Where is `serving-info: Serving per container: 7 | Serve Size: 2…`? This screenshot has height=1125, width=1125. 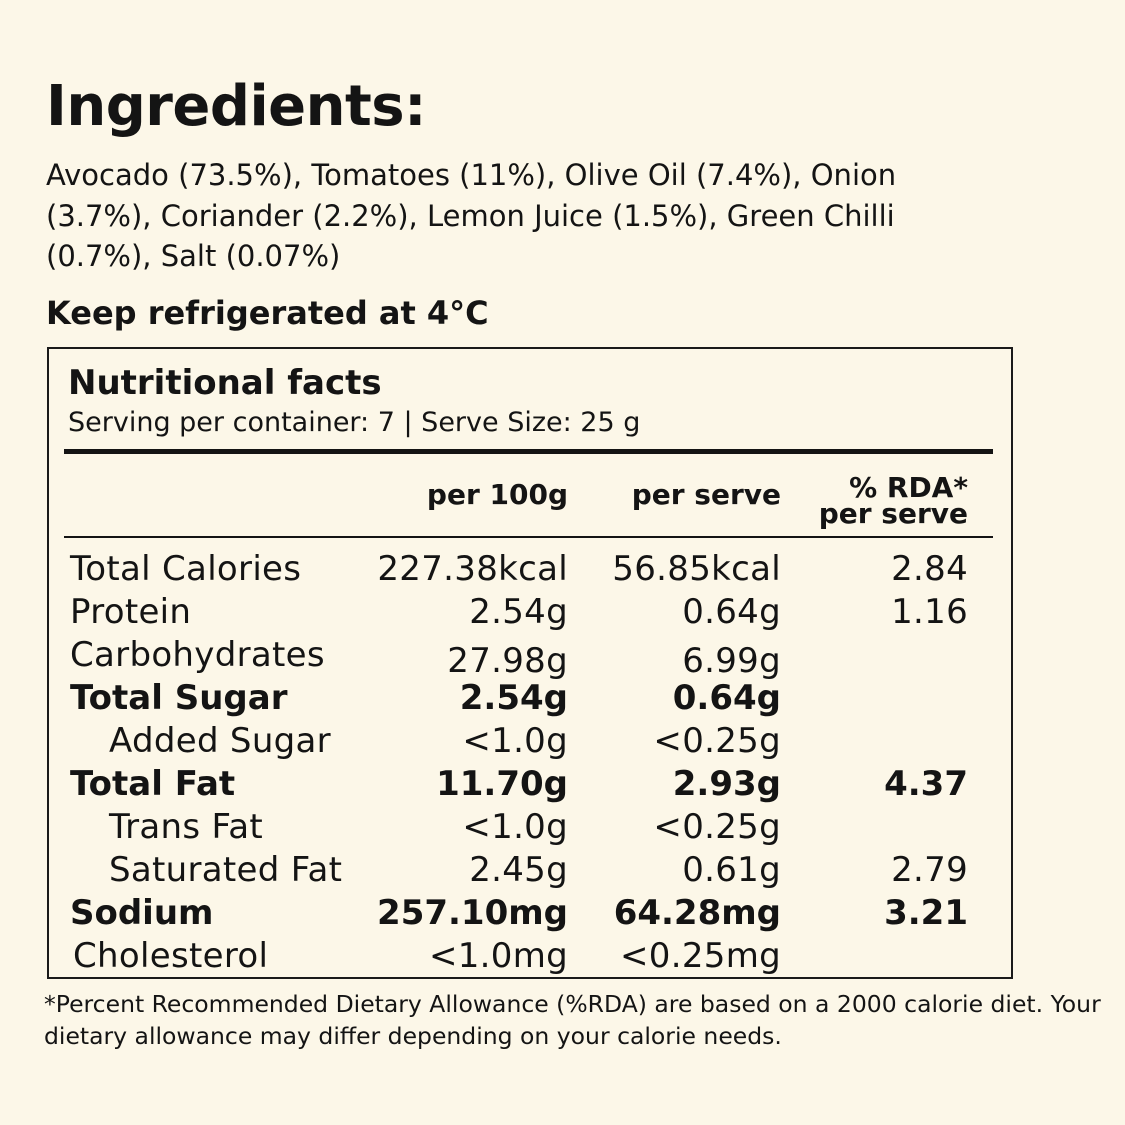 serving-info: Serving per container: 7 | Serve Size: 2… is located at coordinates (354, 422).